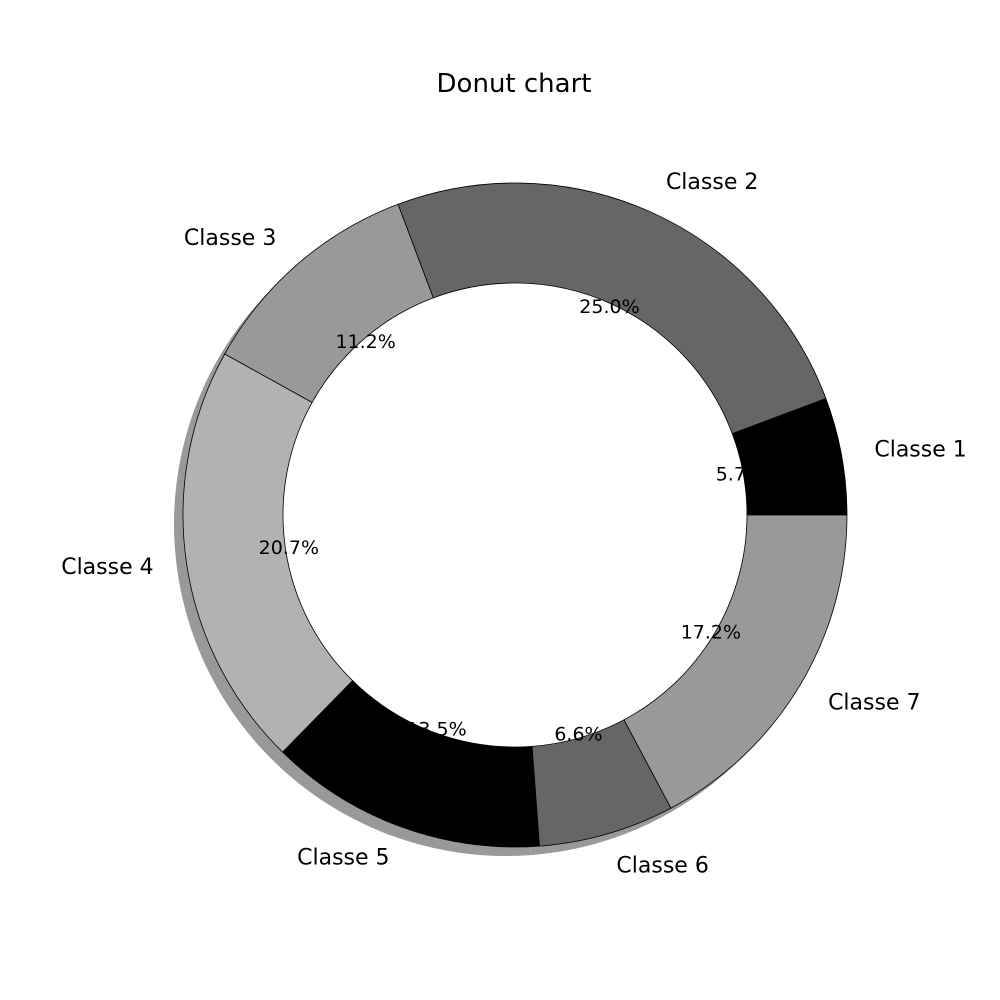  I want to click on slice-label-classe-7: Classe 7, so click(874, 703).